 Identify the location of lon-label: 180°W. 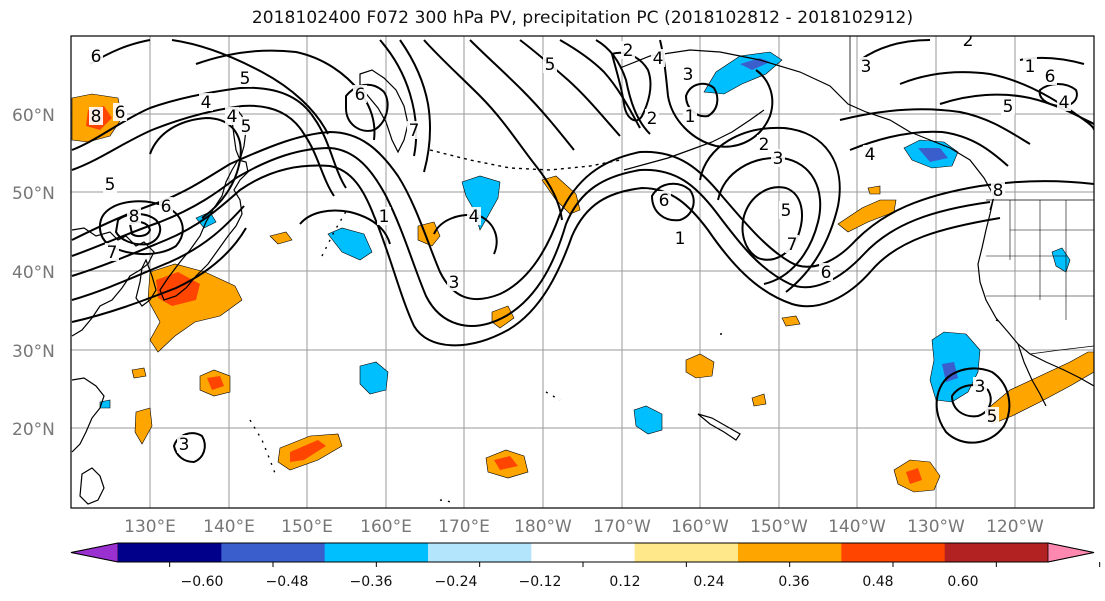
(543, 527).